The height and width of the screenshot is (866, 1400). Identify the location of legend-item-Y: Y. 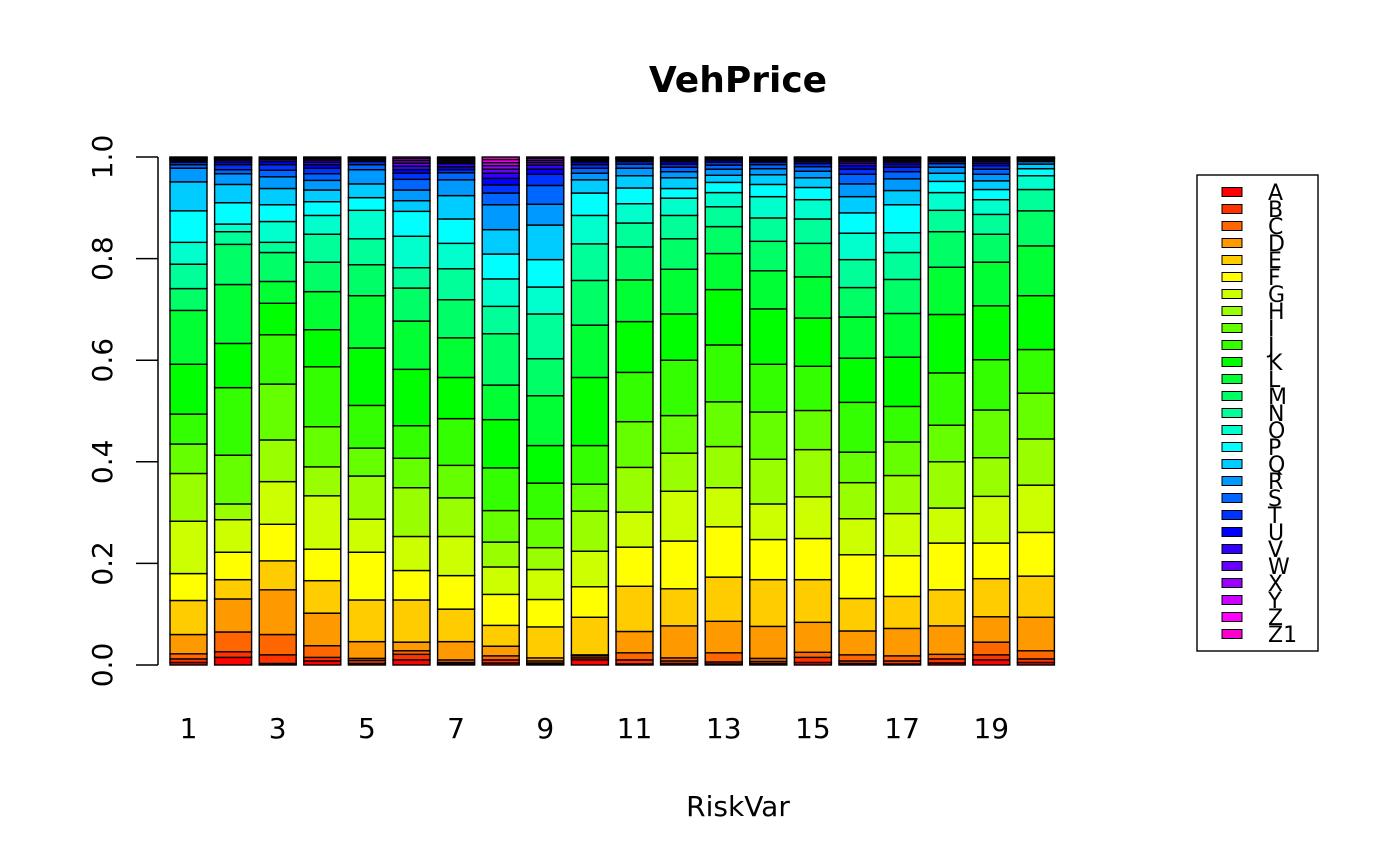
(1251, 601).